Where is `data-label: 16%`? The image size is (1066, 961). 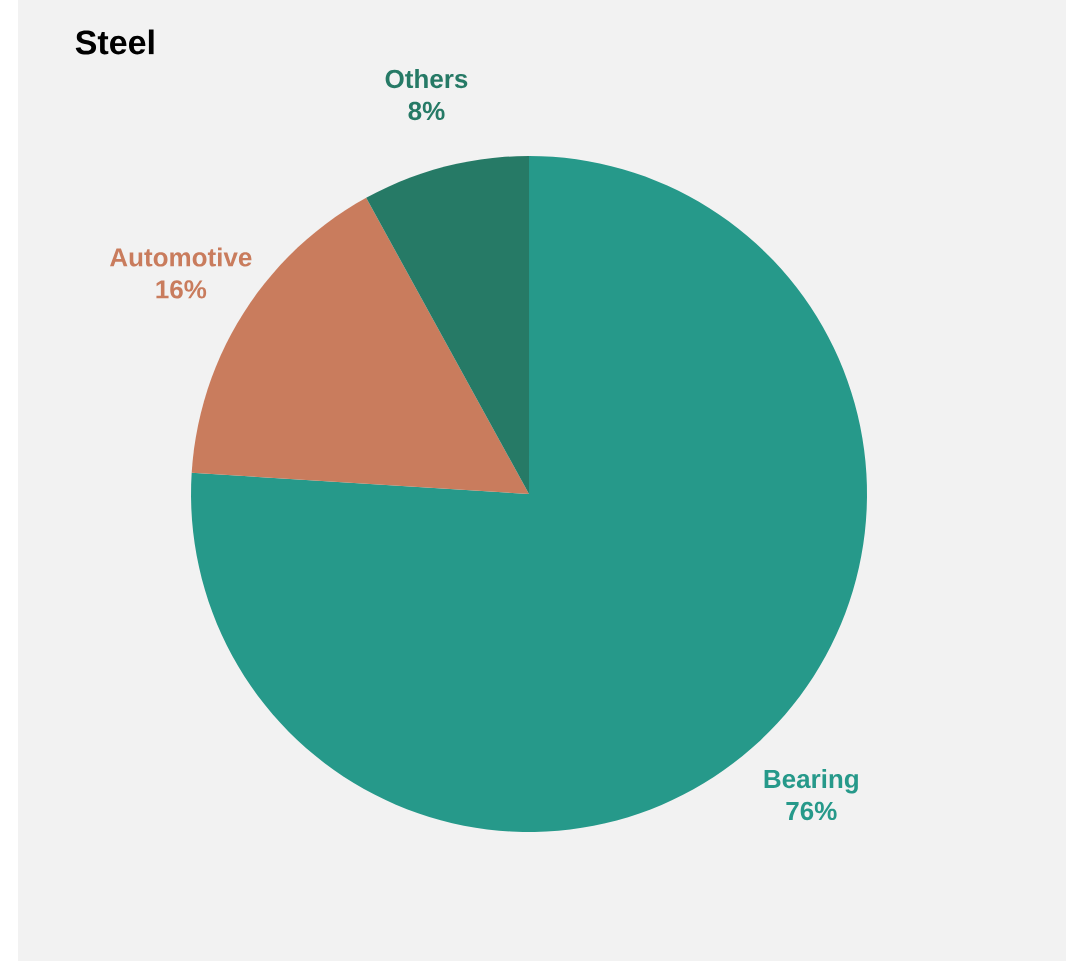 data-label: 16% is located at coordinates (181, 289).